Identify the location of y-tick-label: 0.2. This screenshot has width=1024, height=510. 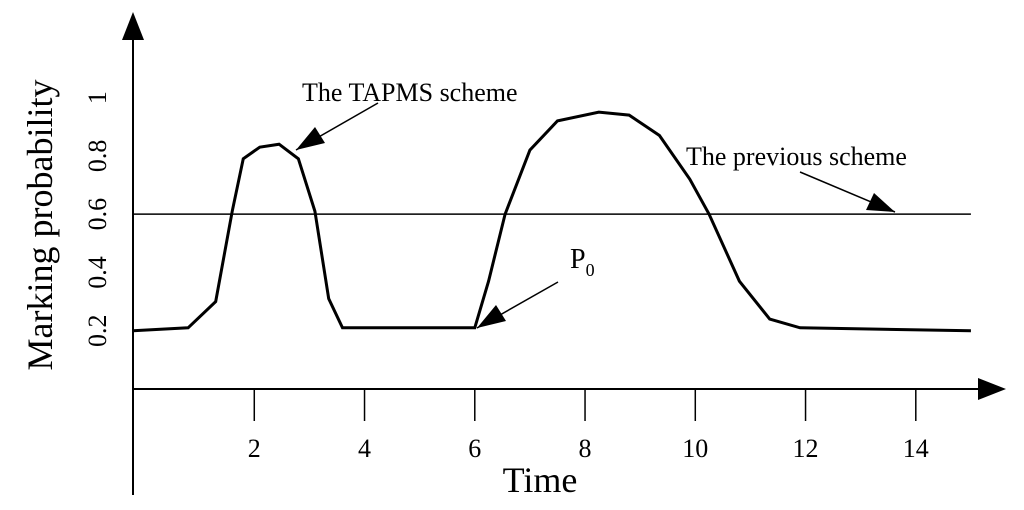
(97, 330).